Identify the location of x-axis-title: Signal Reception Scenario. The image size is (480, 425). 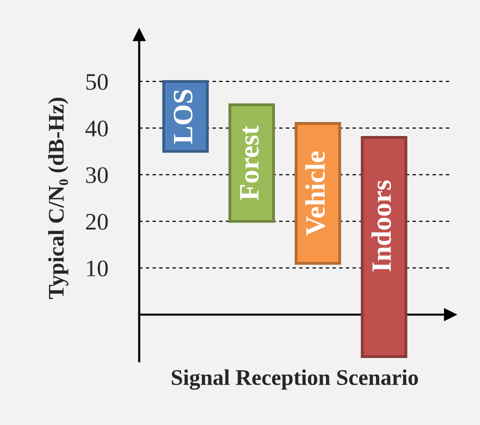
(295, 379).